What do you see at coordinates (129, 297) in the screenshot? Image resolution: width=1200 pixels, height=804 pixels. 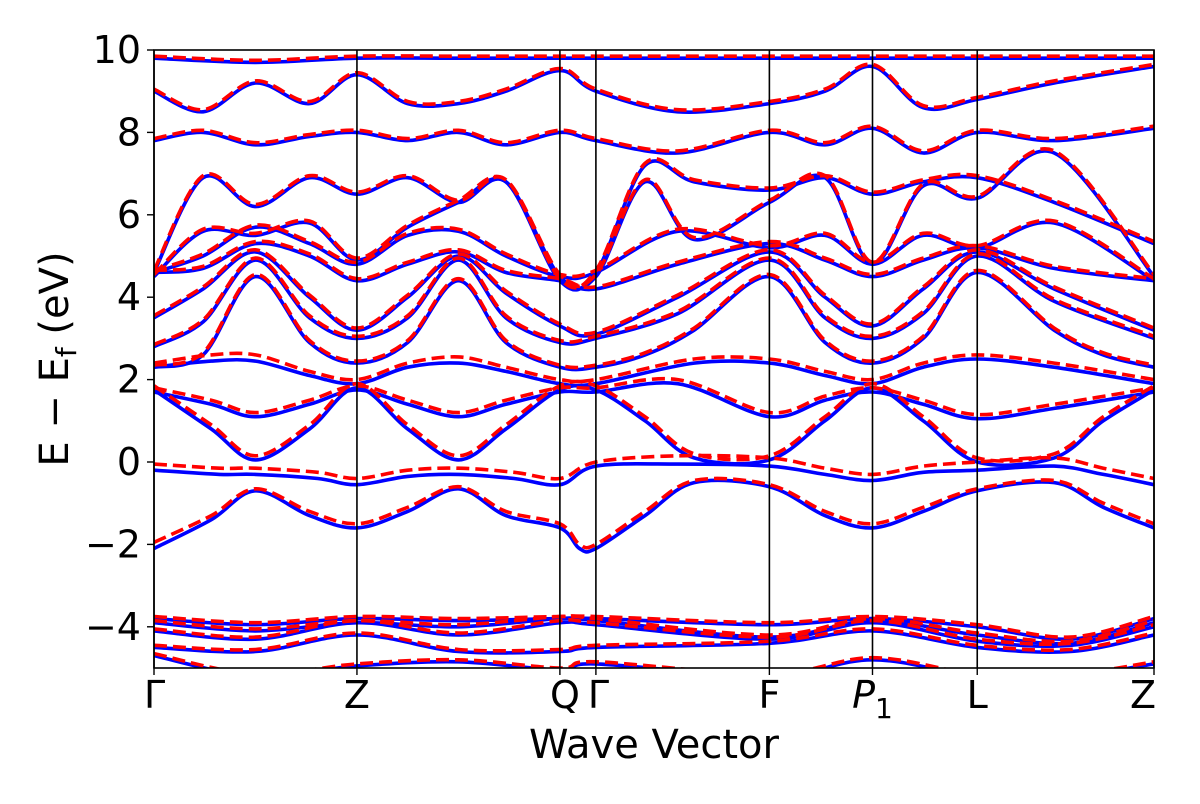 I see `y-tick-label: 4` at bounding box center [129, 297].